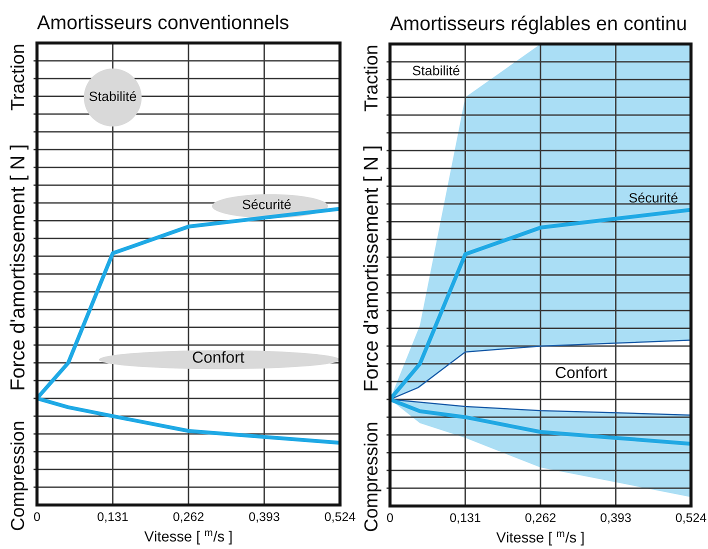 The width and height of the screenshot is (708, 549). I want to click on annotation: Sécurité, so click(266, 204).